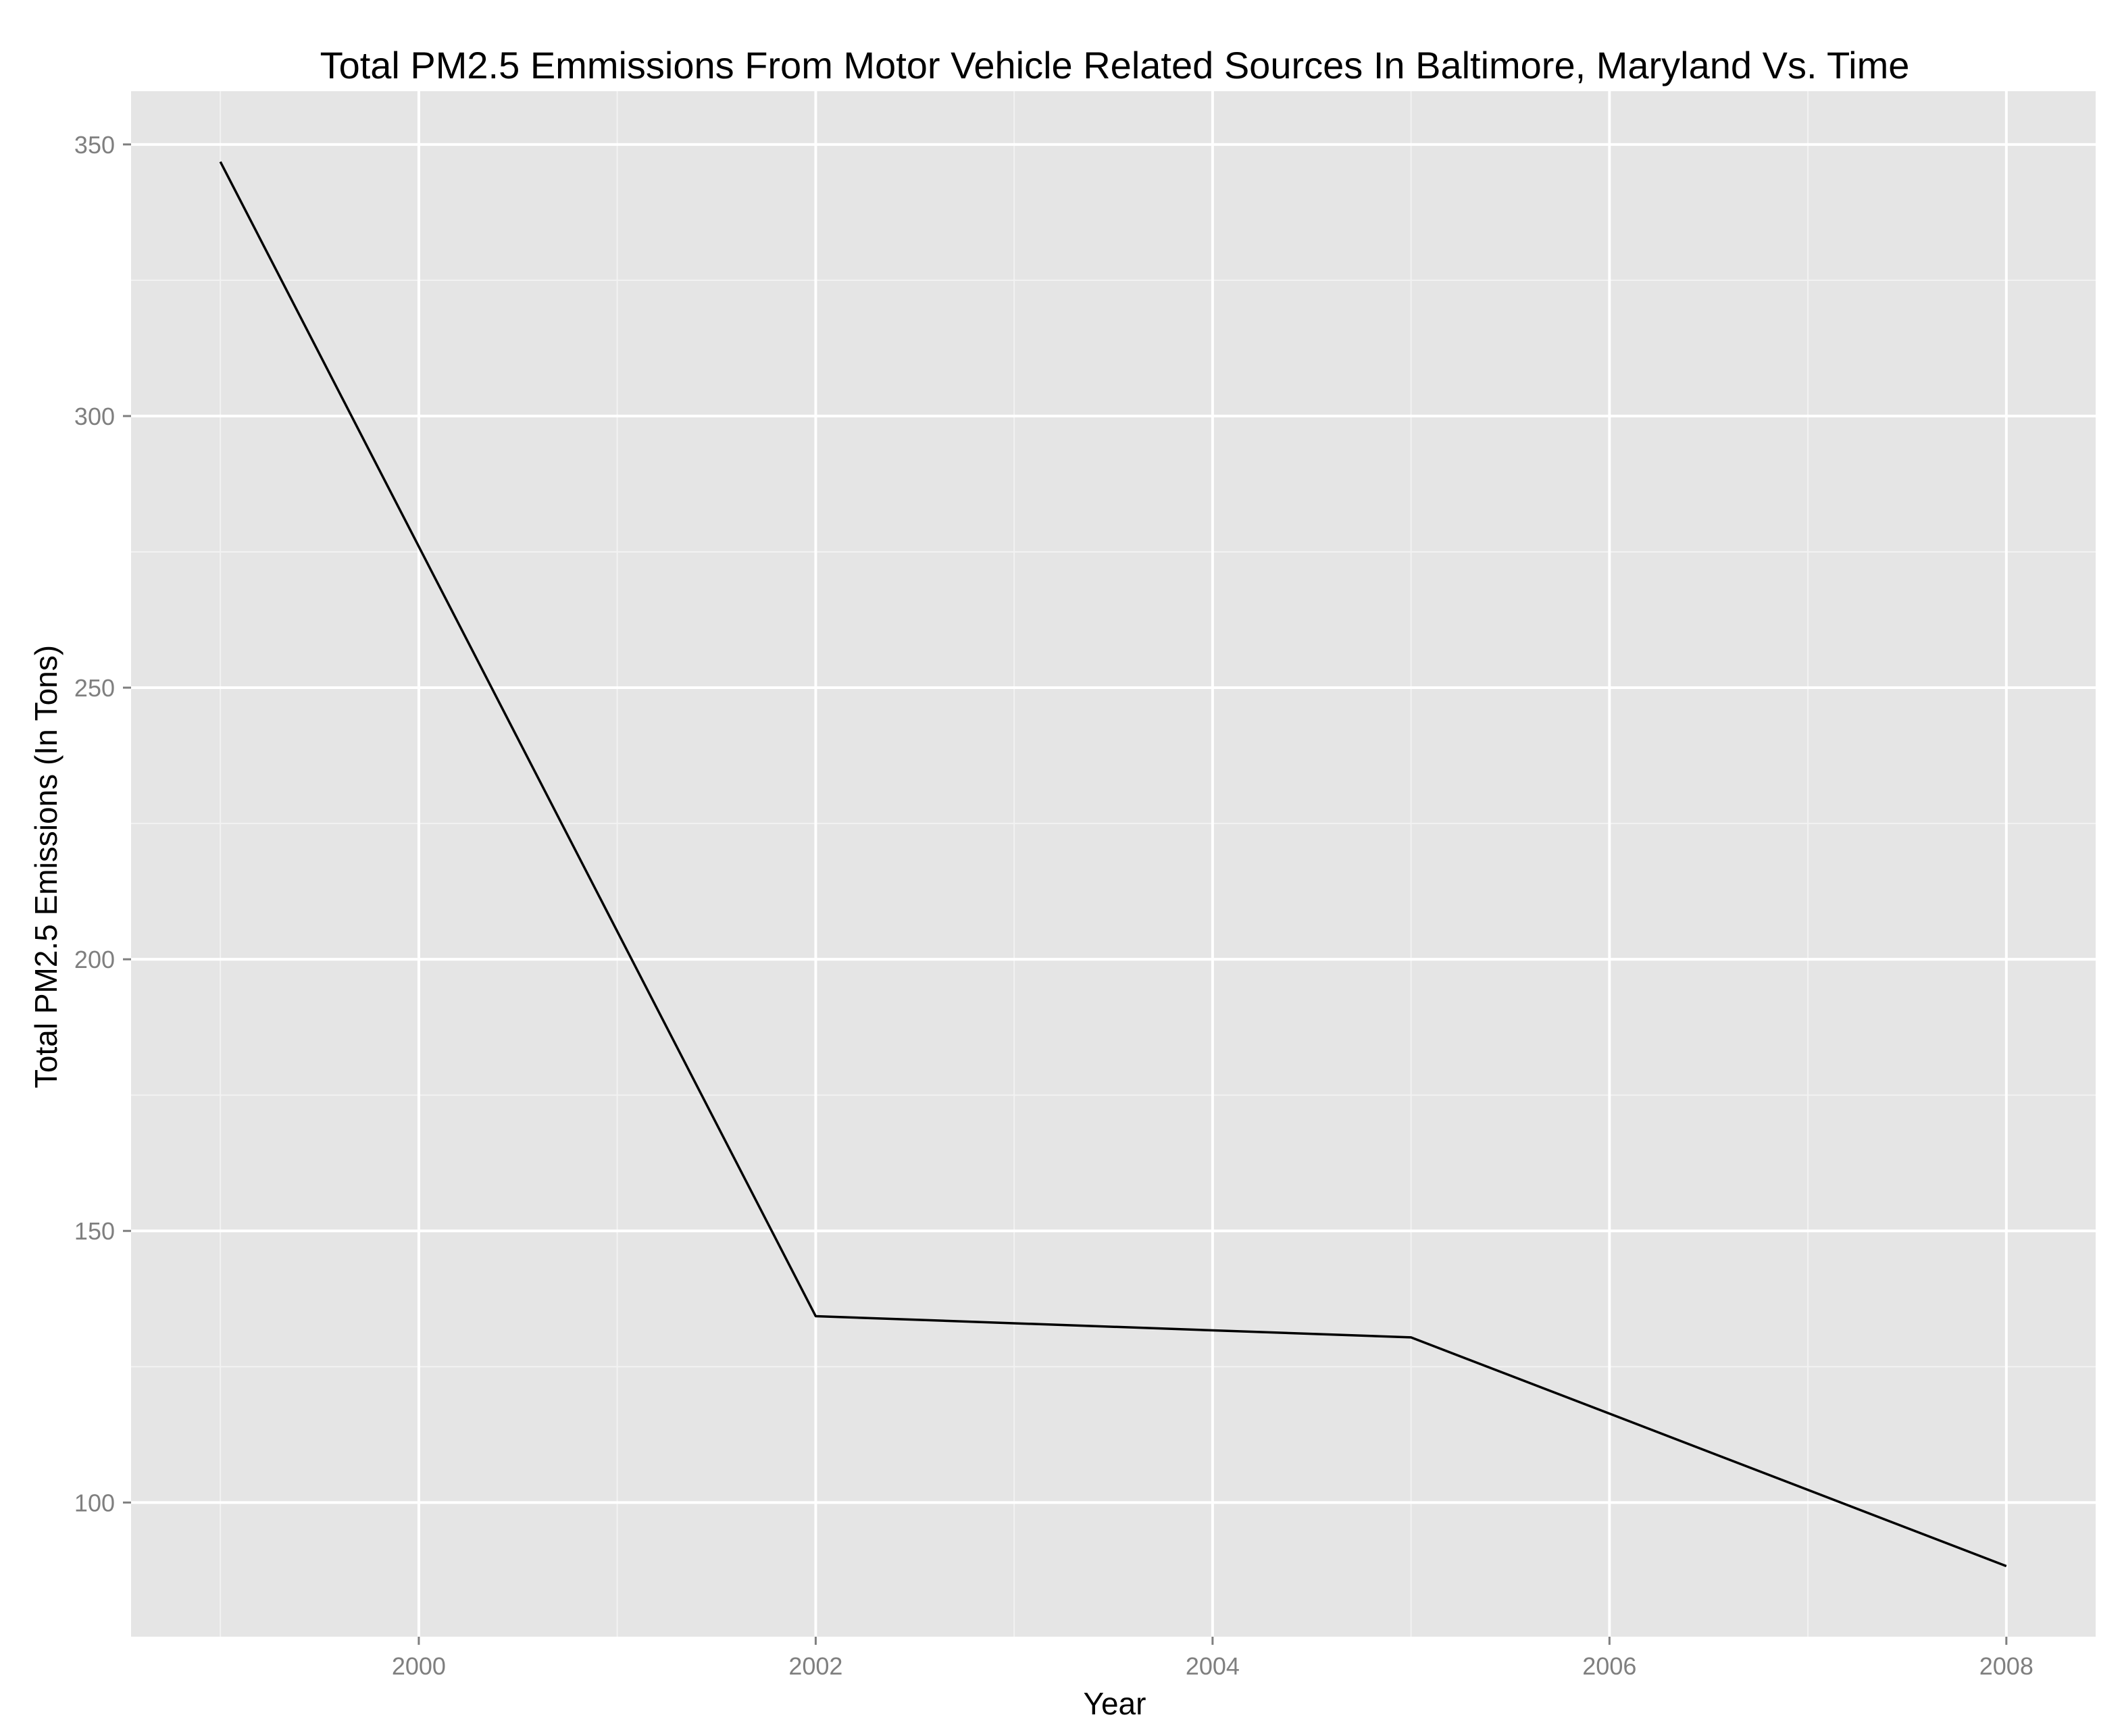 The image size is (2122, 1736). I want to click on y-tick-label: 100, so click(94, 1502).